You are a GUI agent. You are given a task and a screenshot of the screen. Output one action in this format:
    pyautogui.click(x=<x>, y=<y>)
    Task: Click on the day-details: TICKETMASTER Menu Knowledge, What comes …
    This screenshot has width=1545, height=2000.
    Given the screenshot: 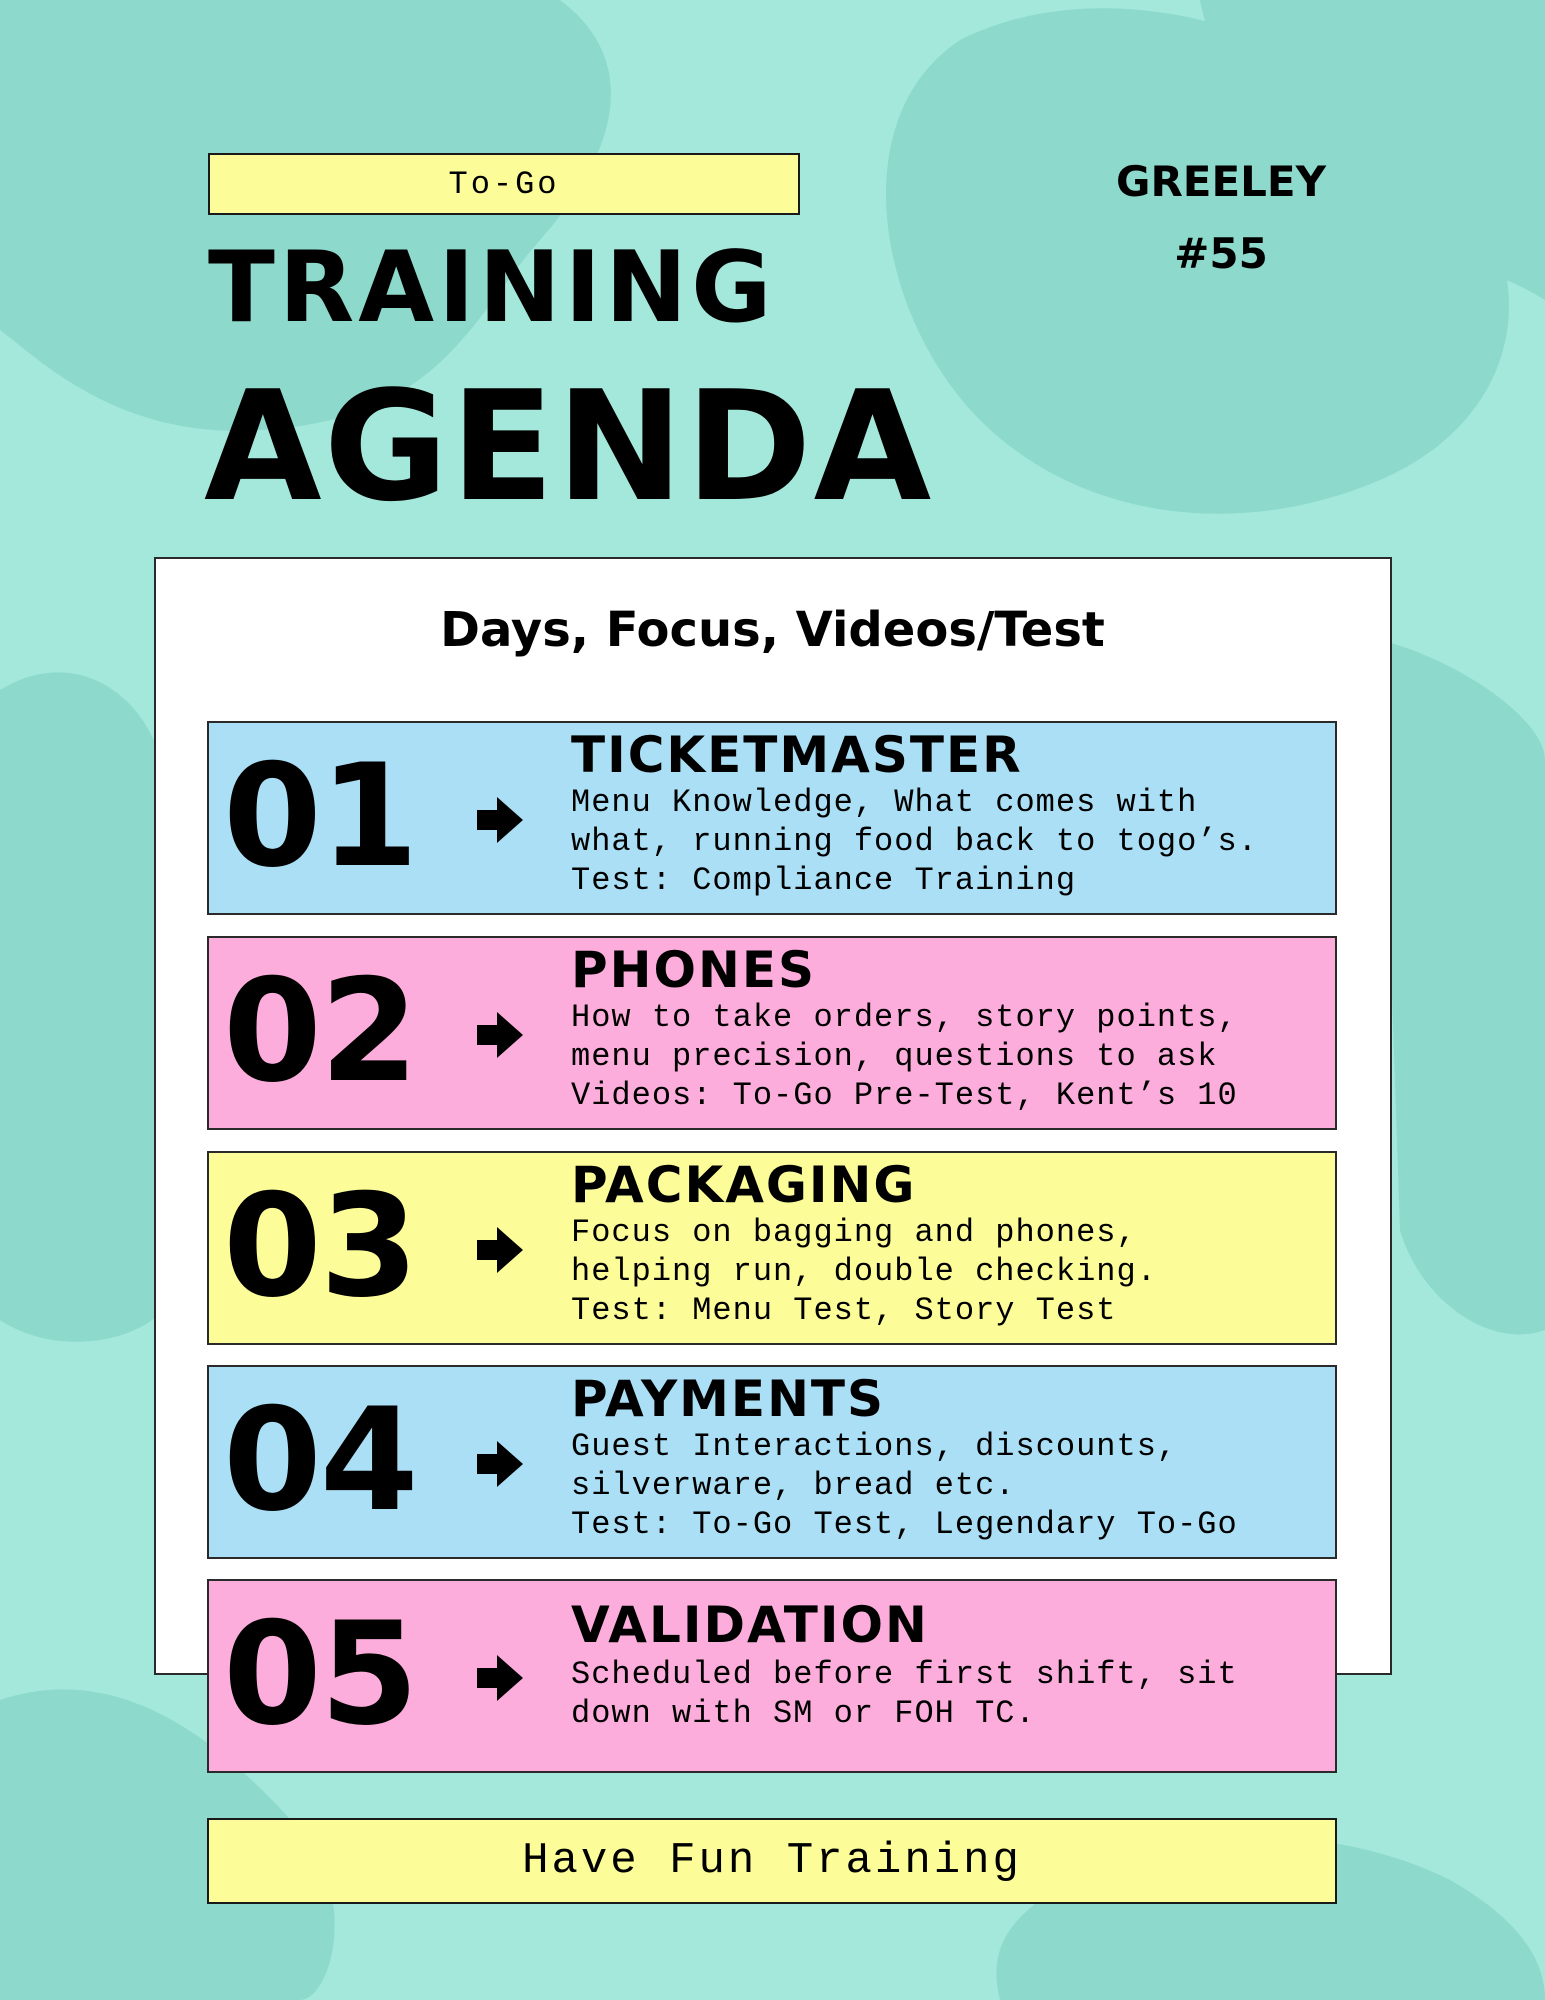 What is the action you would take?
    pyautogui.click(x=948, y=813)
    